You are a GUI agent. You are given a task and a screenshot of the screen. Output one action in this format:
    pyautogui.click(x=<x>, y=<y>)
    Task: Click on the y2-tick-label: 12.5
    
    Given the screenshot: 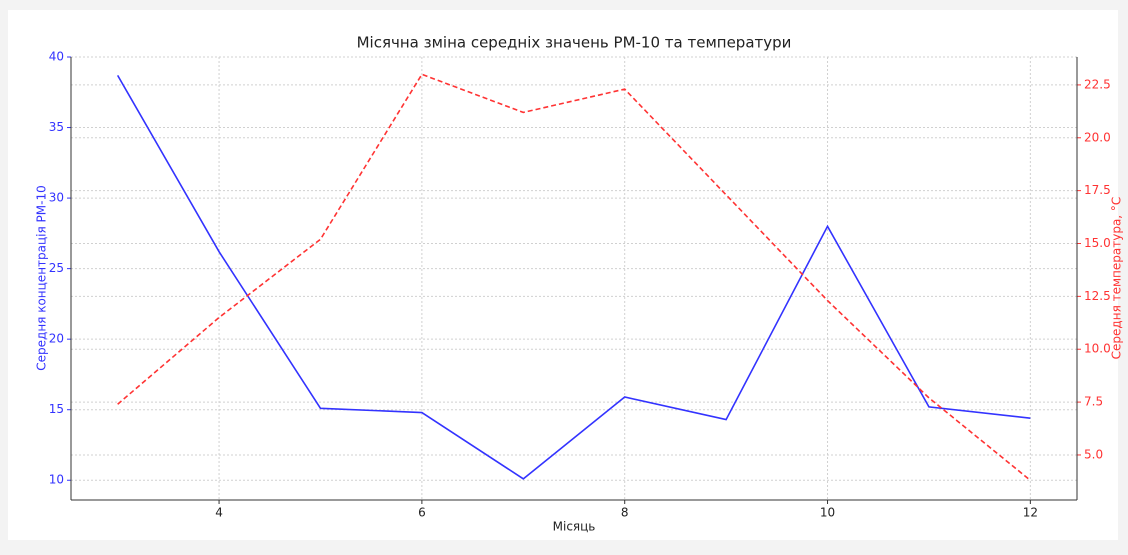 What is the action you would take?
    pyautogui.click(x=1097, y=296)
    